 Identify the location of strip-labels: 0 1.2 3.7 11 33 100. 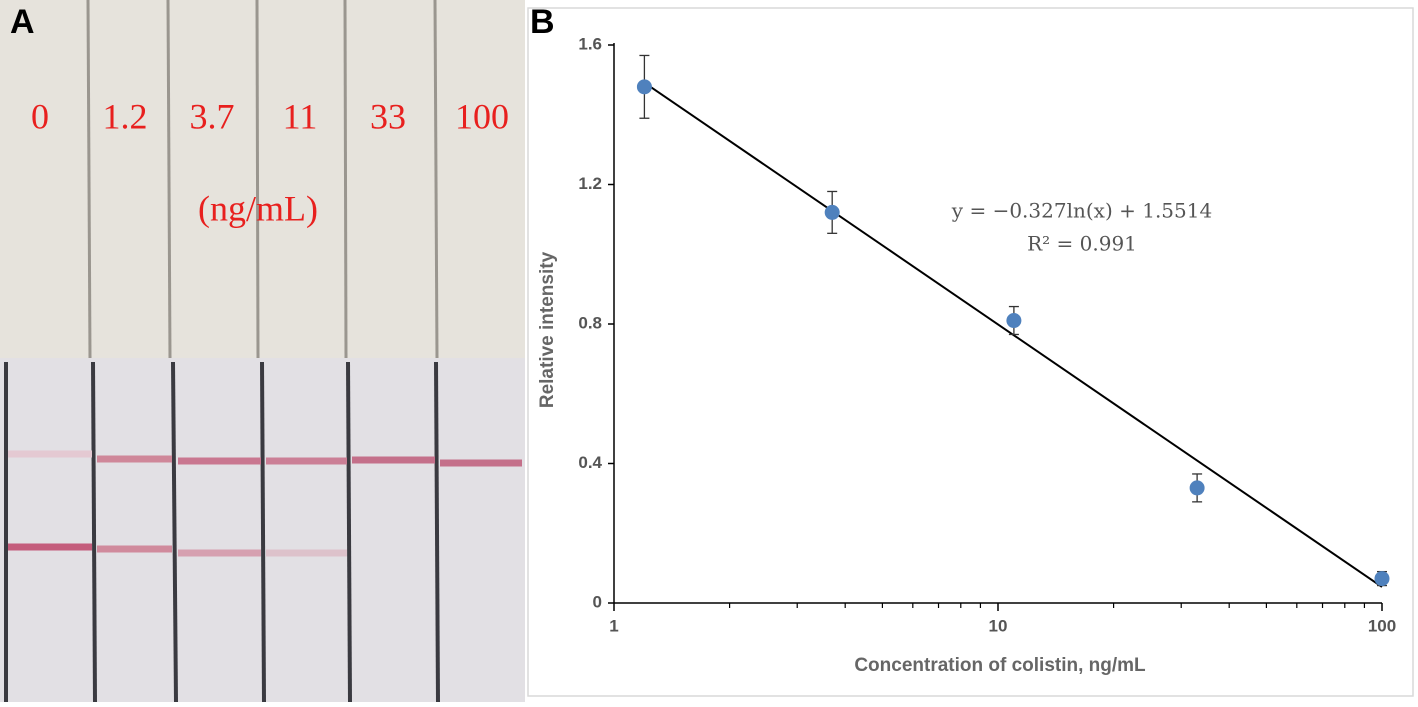
(270, 116).